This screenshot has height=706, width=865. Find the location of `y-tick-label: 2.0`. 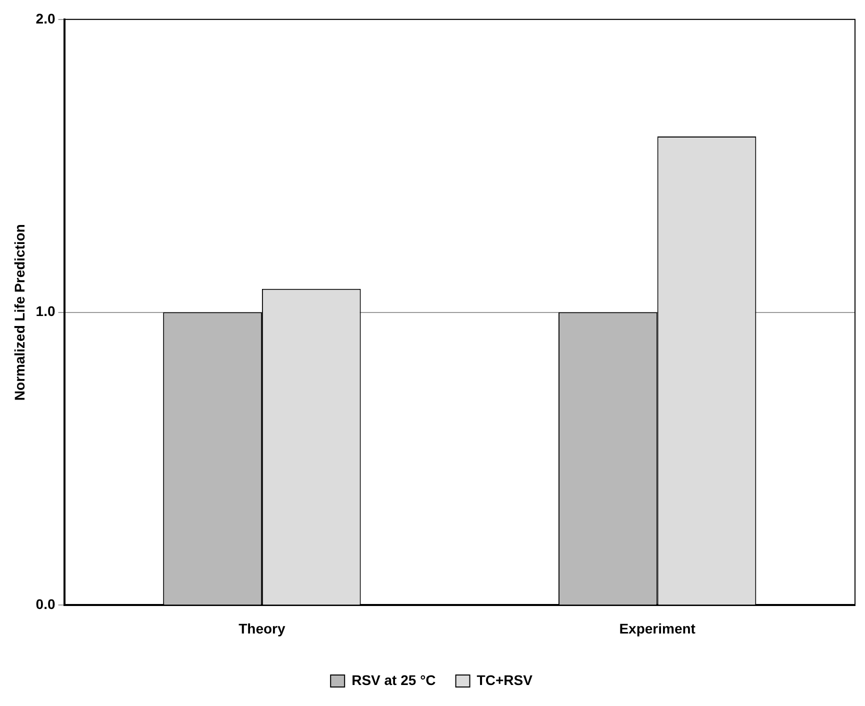

y-tick-label: 2.0 is located at coordinates (46, 18).